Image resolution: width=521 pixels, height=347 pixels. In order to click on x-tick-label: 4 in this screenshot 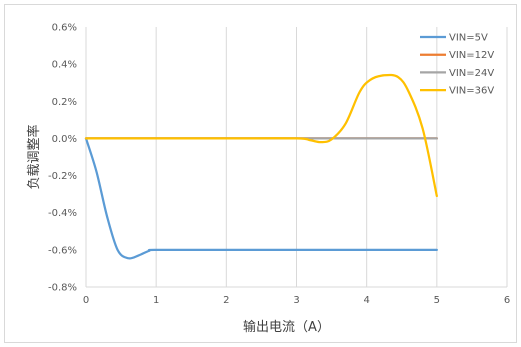, I will do `click(366, 300)`.